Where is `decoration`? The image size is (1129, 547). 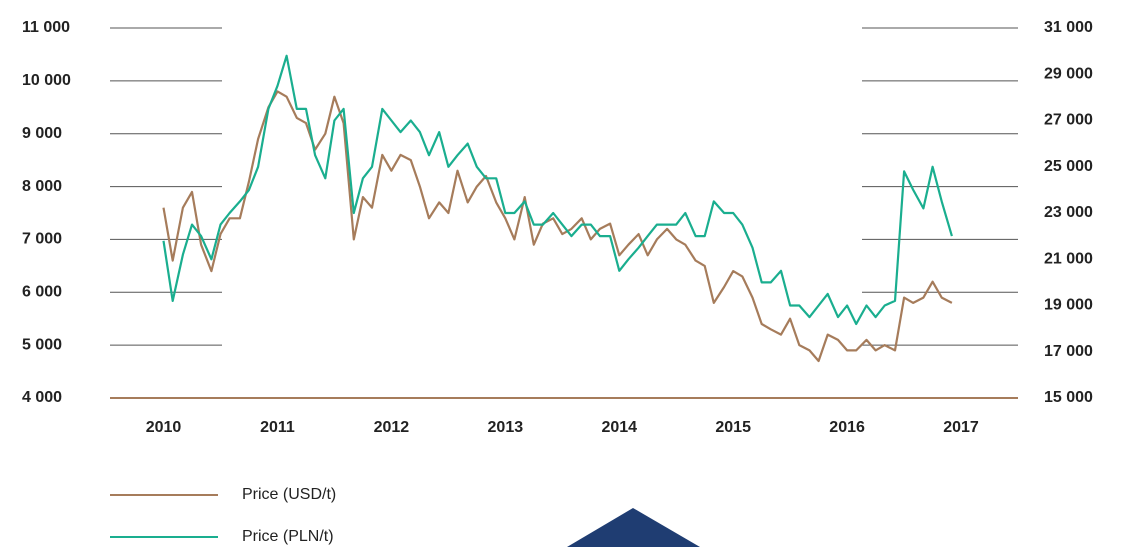 decoration is located at coordinates (633, 527).